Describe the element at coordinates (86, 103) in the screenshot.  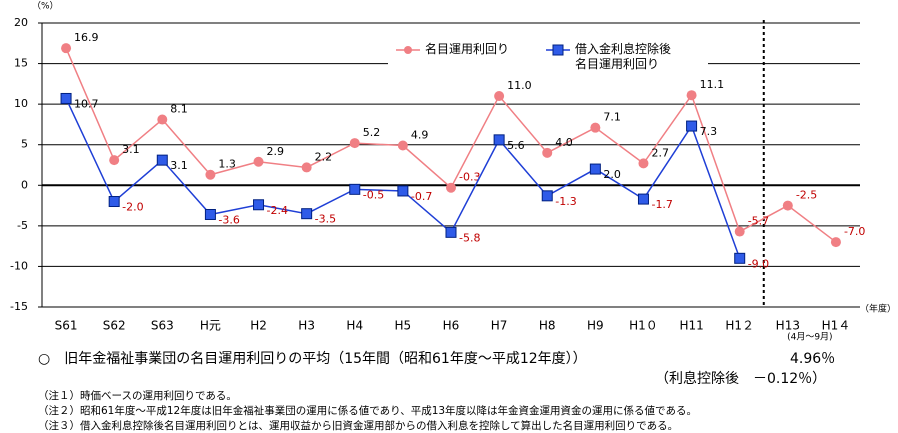
I see `data-label: 10.7` at that location.